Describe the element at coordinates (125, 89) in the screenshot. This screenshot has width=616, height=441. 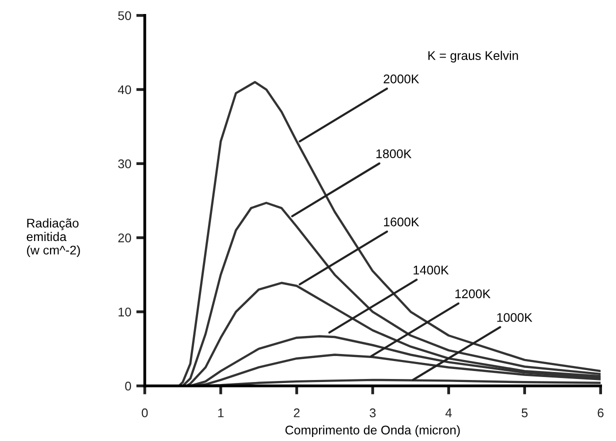
I see `y-tick-label: 40` at that location.